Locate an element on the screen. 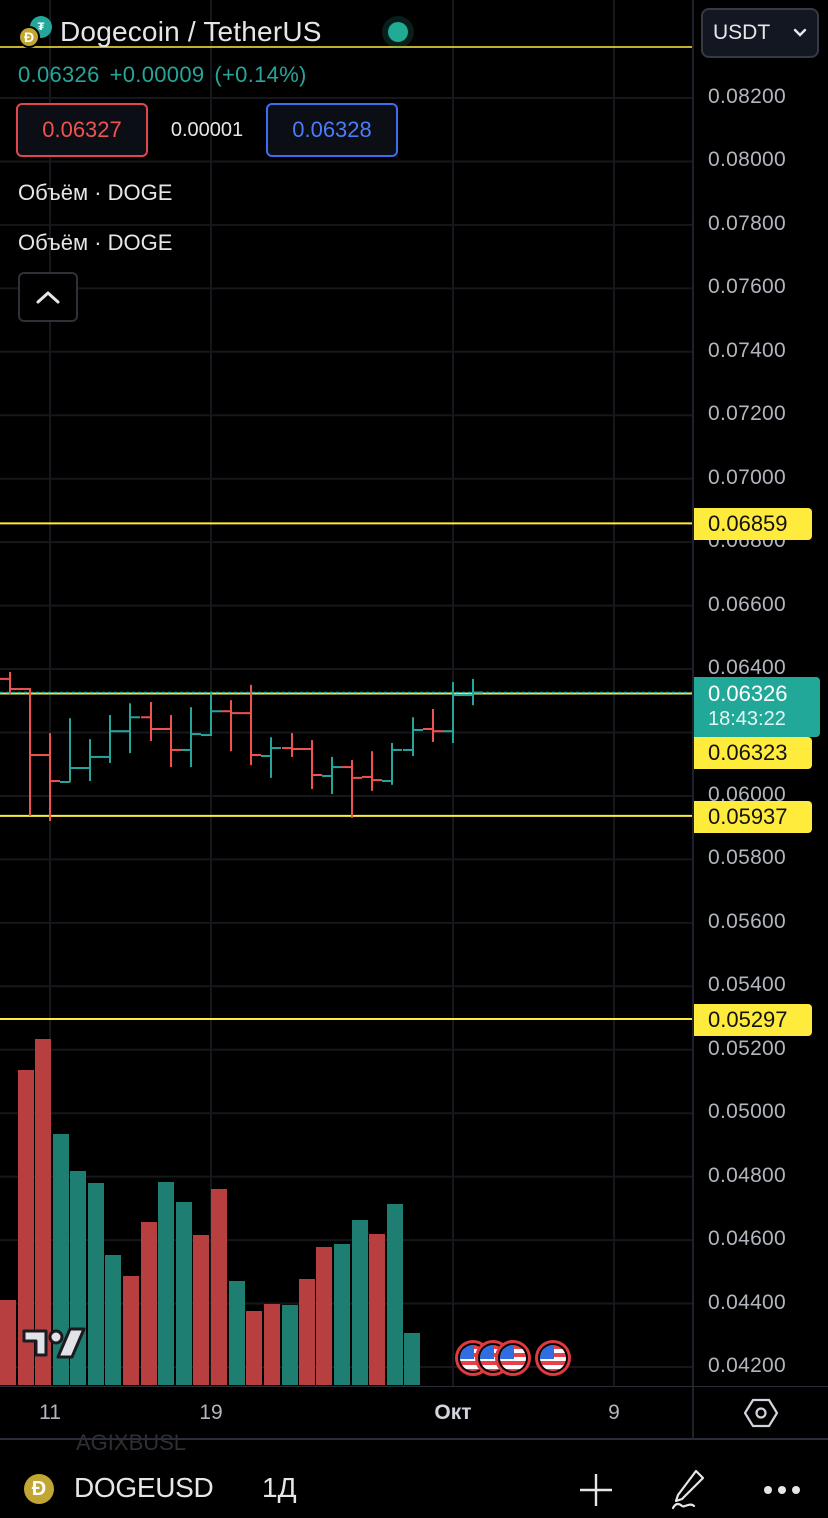 The width and height of the screenshot is (828, 1518). spread-value: 0.00001 is located at coordinates (207, 129).